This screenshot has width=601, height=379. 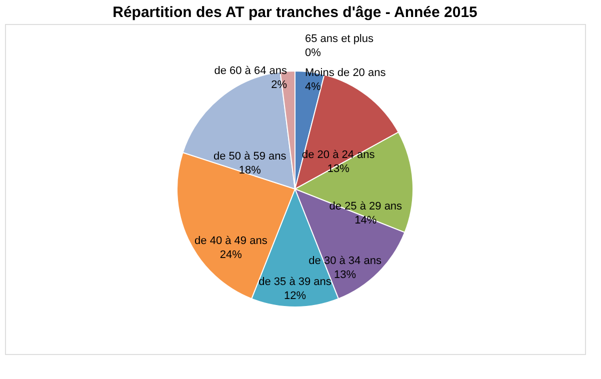 I want to click on slice-label: de 40 à 49 ans, so click(x=231, y=241).